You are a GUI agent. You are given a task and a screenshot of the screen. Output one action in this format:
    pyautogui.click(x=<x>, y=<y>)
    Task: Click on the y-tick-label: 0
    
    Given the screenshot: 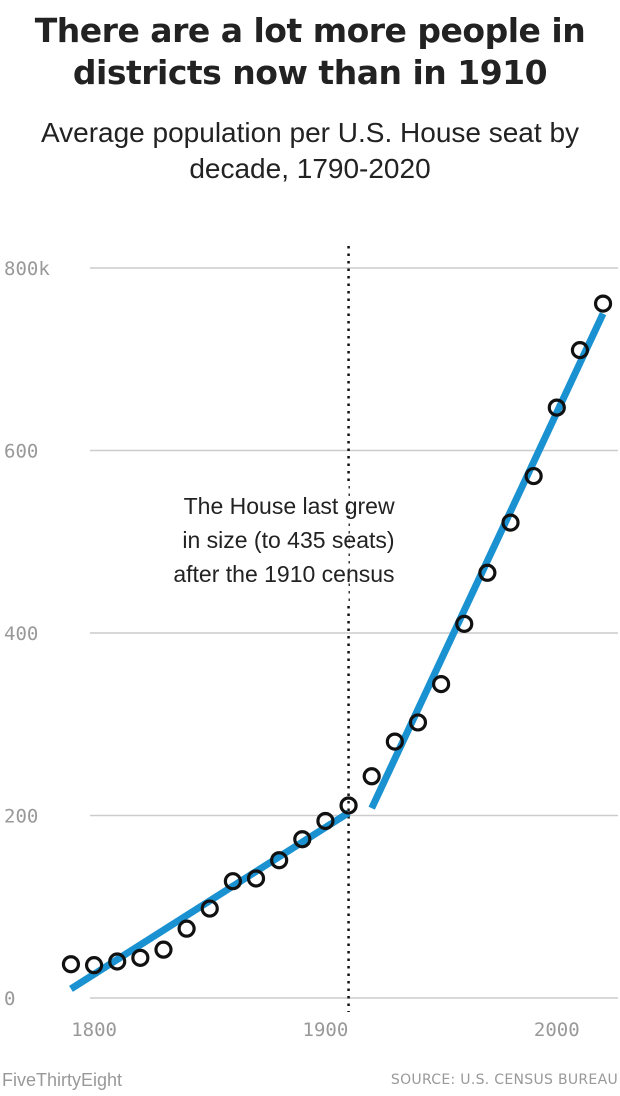 What is the action you would take?
    pyautogui.click(x=9, y=999)
    